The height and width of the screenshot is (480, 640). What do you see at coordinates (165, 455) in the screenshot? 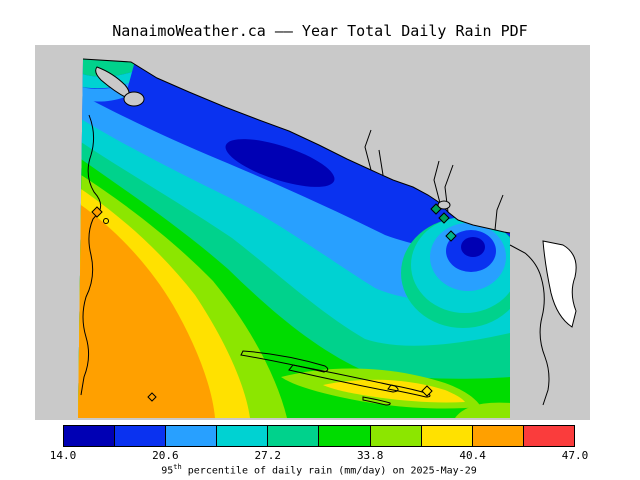
I see `colorbar-tick-label: 20.6` at bounding box center [165, 455].